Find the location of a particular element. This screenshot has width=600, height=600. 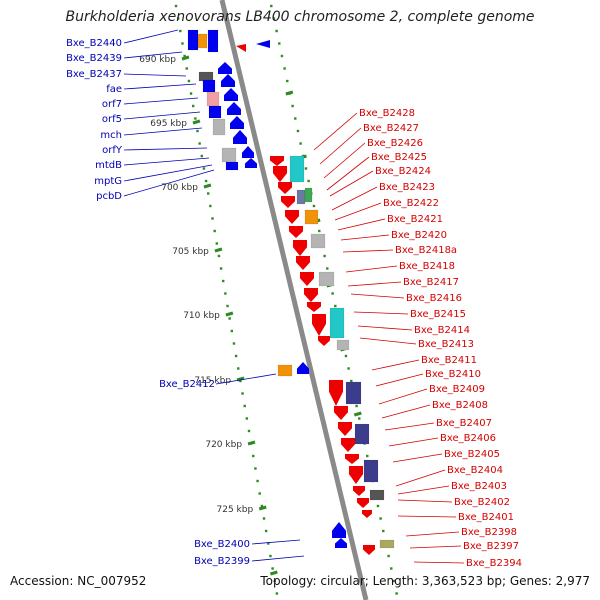

forward-gene-label: Bxe_B2437 is located at coordinates (94, 74).